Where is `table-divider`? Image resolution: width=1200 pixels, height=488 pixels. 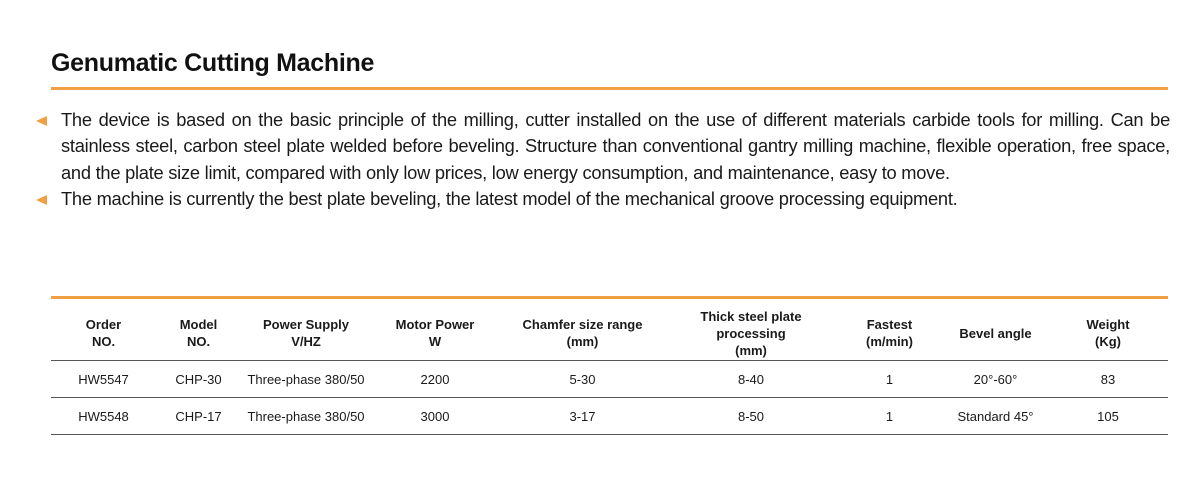
table-divider is located at coordinates (609, 297).